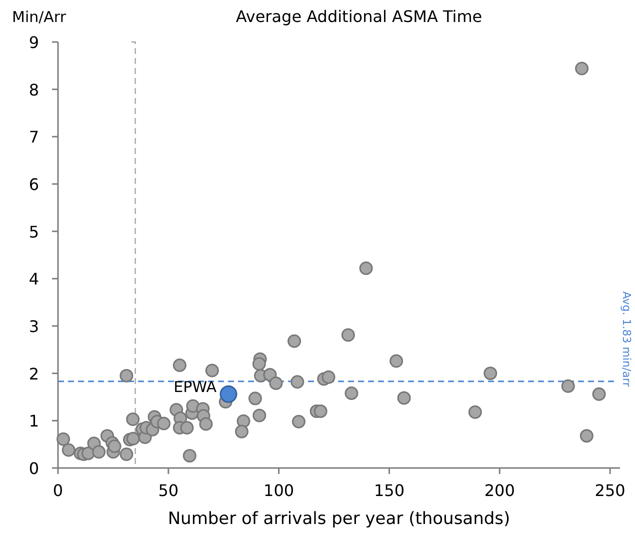  Describe the element at coordinates (34, 326) in the screenshot. I see `y-tick-label: 3` at that location.